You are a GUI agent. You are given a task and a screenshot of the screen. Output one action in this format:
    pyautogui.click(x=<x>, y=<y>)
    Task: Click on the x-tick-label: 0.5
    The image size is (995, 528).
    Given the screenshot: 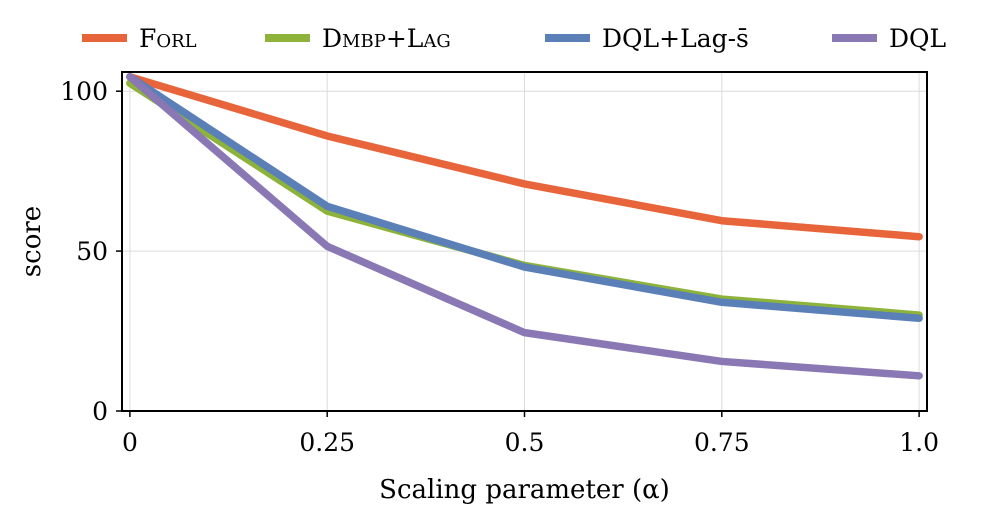 What is the action you would take?
    pyautogui.click(x=525, y=442)
    